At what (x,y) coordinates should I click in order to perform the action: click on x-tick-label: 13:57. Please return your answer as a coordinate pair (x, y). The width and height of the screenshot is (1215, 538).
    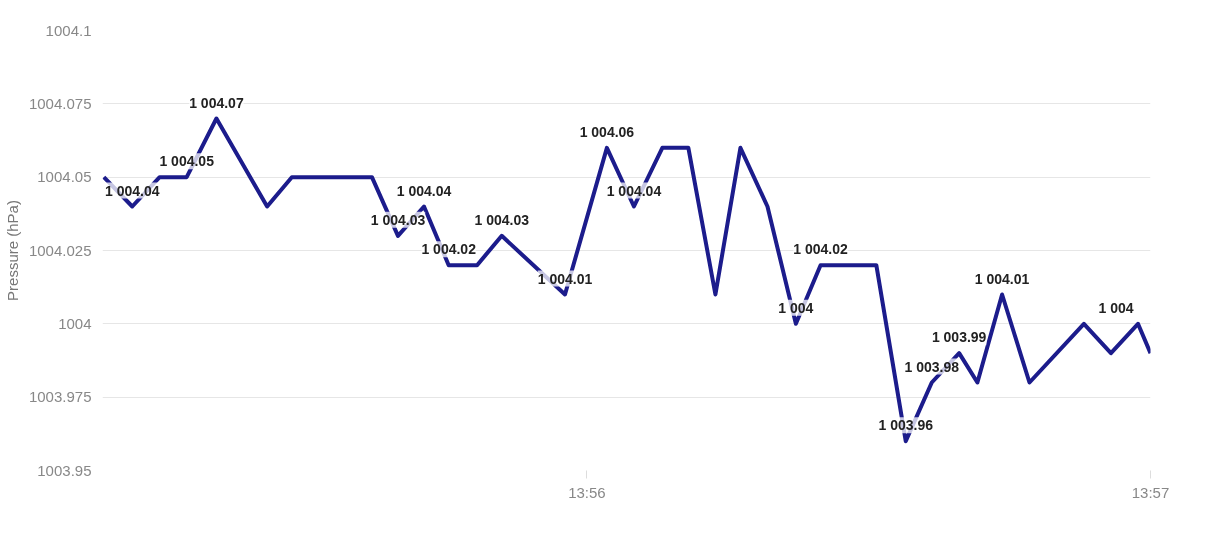
    Looking at the image, I should click on (1150, 492).